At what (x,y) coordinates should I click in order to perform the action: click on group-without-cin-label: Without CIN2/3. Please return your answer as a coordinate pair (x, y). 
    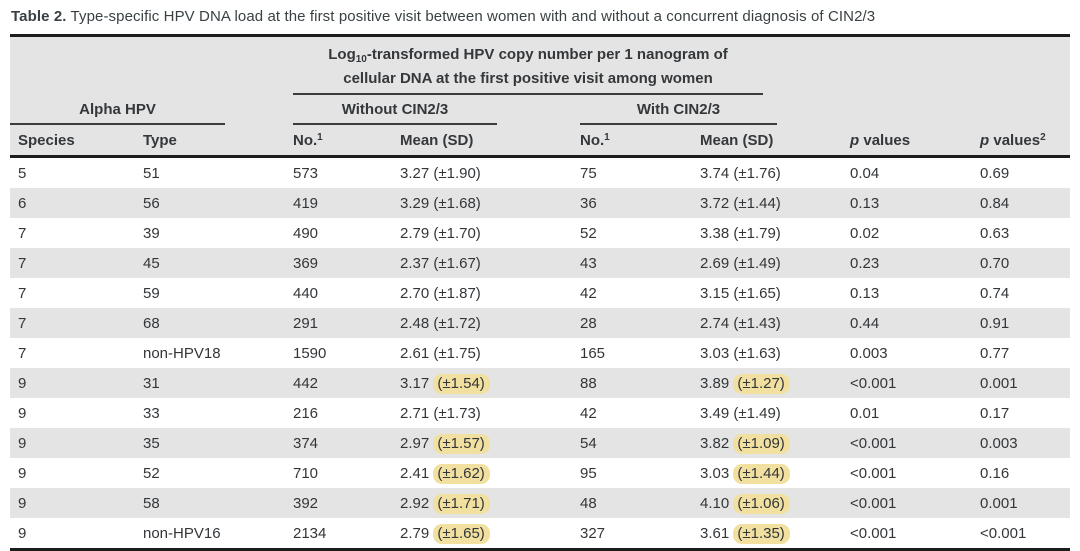
    Looking at the image, I should click on (395, 110).